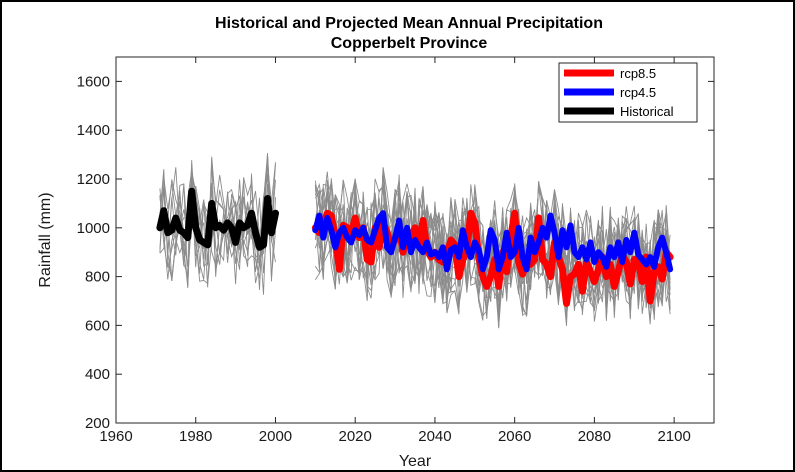 This screenshot has width=795, height=472. I want to click on y-tick-label: 1200, so click(93, 179).